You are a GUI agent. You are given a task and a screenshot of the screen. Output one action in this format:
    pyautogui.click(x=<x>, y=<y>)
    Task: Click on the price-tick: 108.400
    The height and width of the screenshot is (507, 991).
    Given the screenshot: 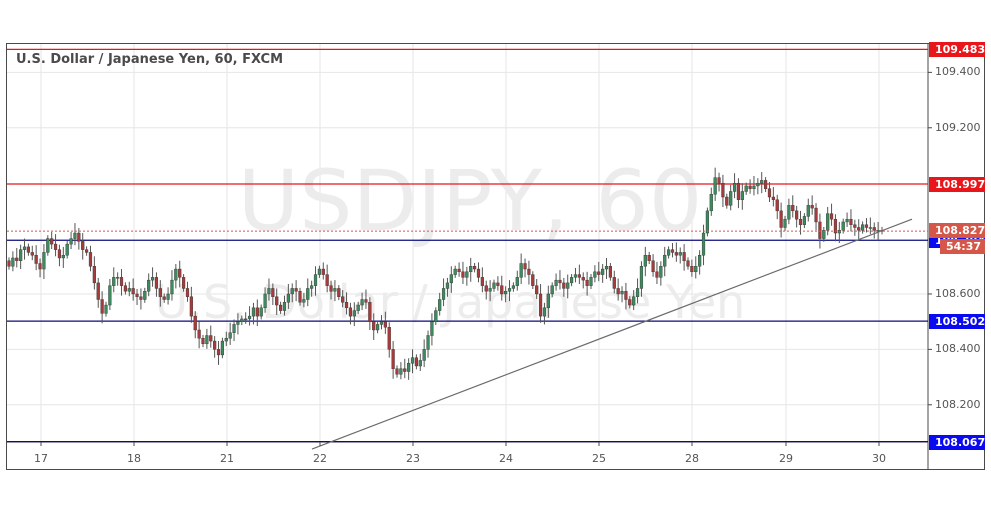 What is the action you would take?
    pyautogui.click(x=958, y=349)
    